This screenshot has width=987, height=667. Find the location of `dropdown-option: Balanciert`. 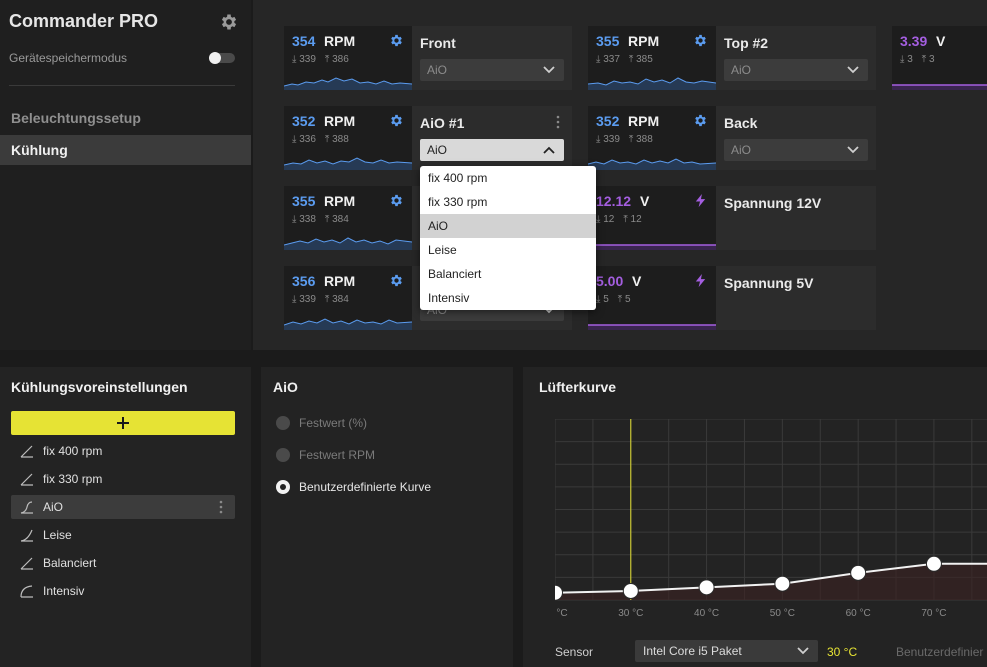

dropdown-option: Balanciert is located at coordinates (455, 274).